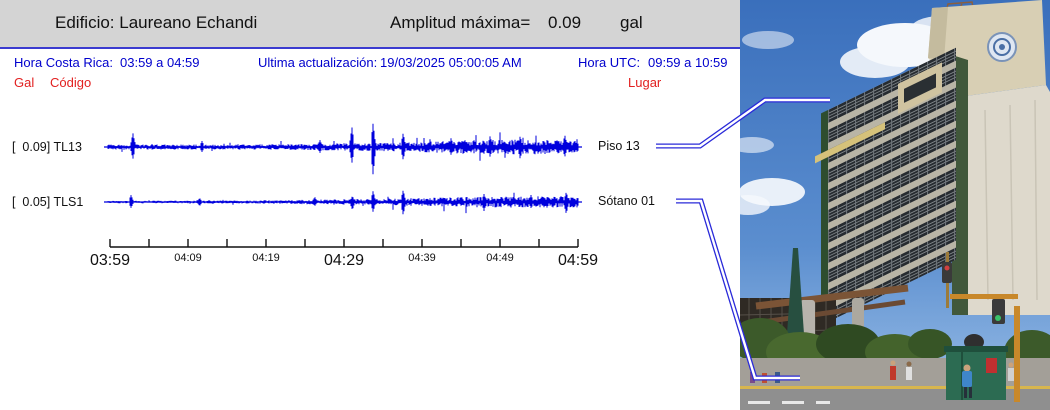  I want to click on last-update-value: 19/03/2025 05:00:05 AM, so click(451, 62).